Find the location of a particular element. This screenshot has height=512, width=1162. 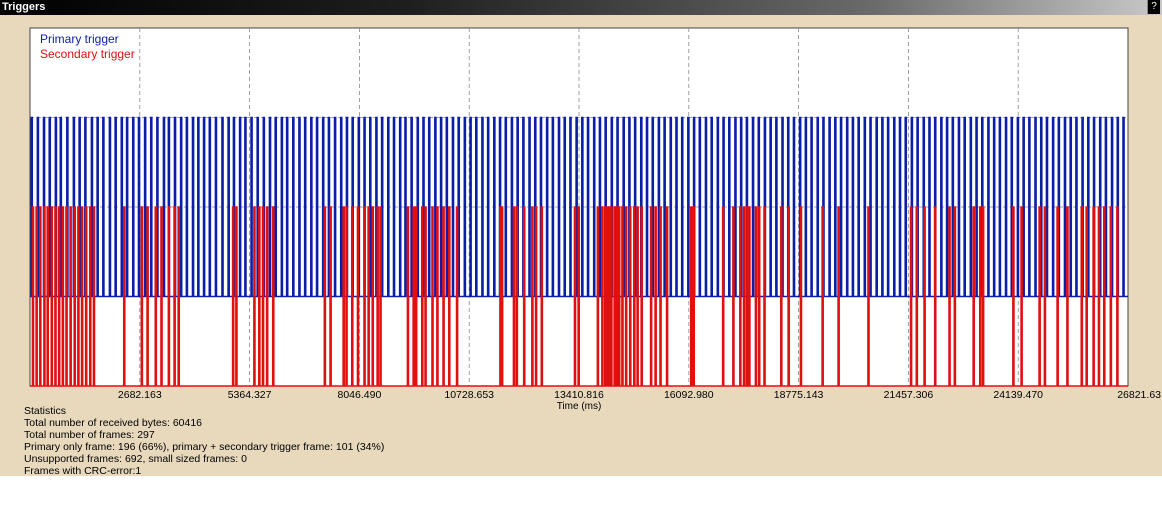

x-axis-label: Time (ms) is located at coordinates (579, 406).